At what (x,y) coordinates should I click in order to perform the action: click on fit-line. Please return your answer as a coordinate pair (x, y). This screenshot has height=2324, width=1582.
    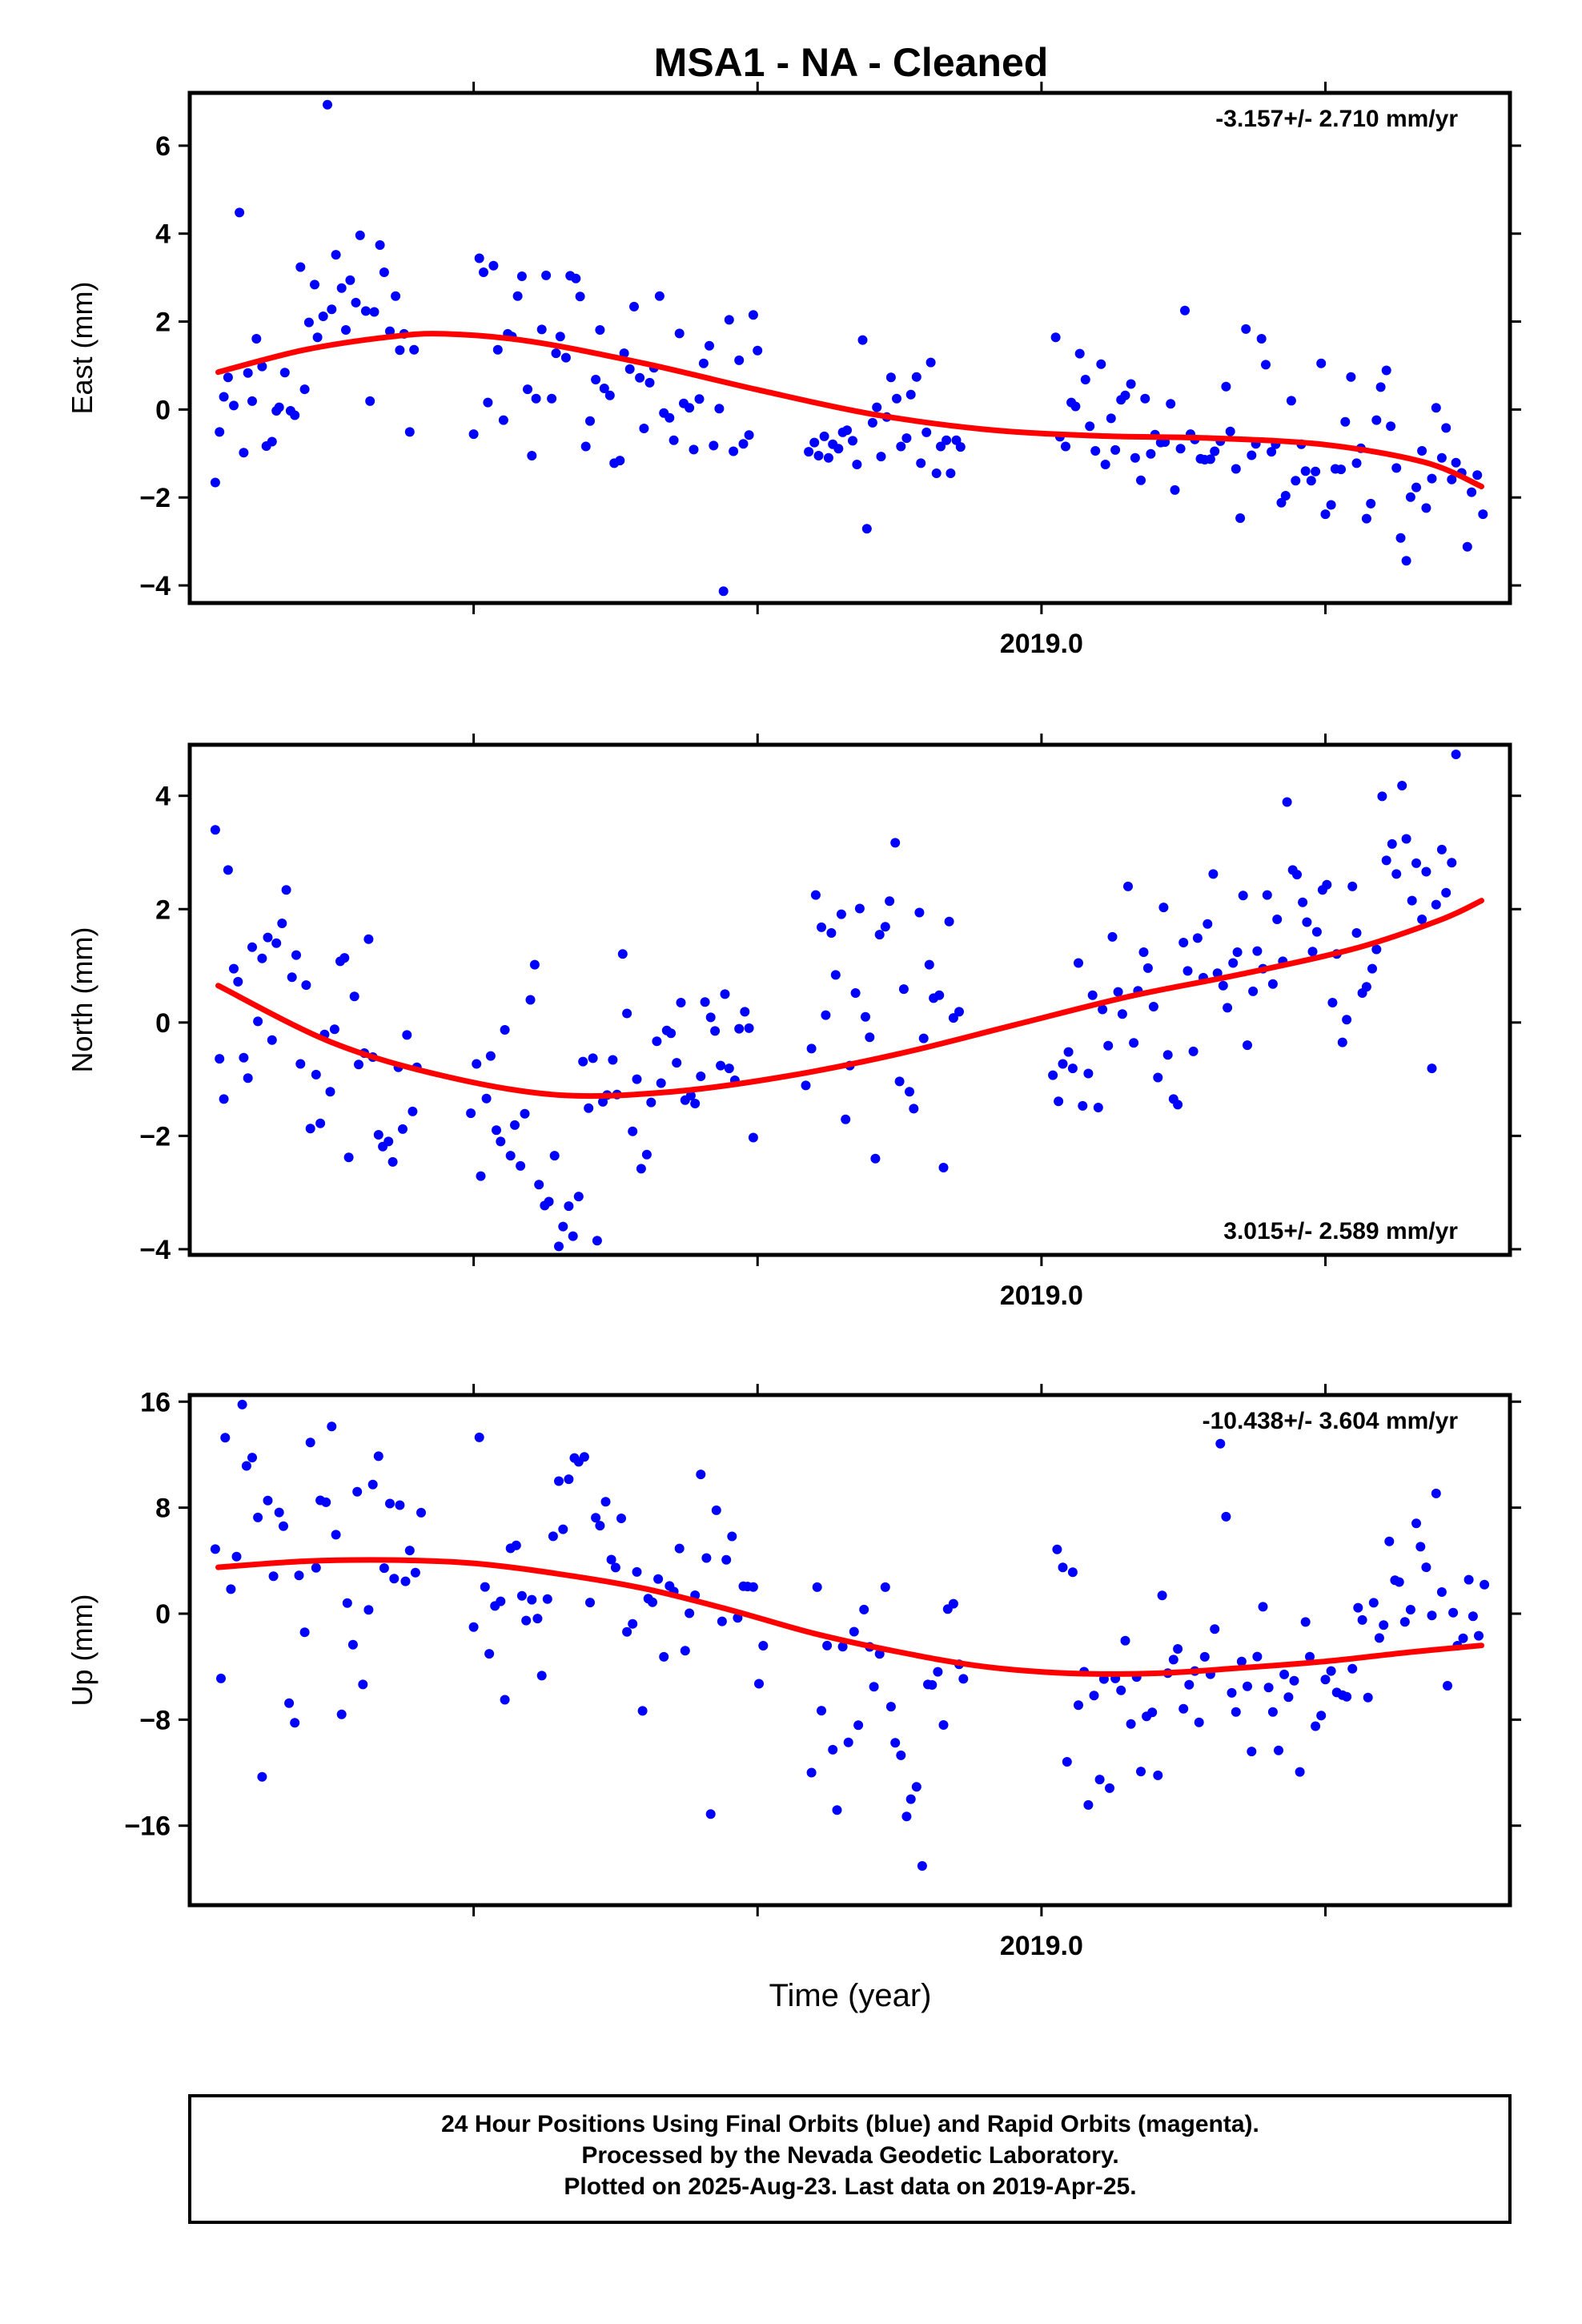
    Looking at the image, I should click on (849, 999).